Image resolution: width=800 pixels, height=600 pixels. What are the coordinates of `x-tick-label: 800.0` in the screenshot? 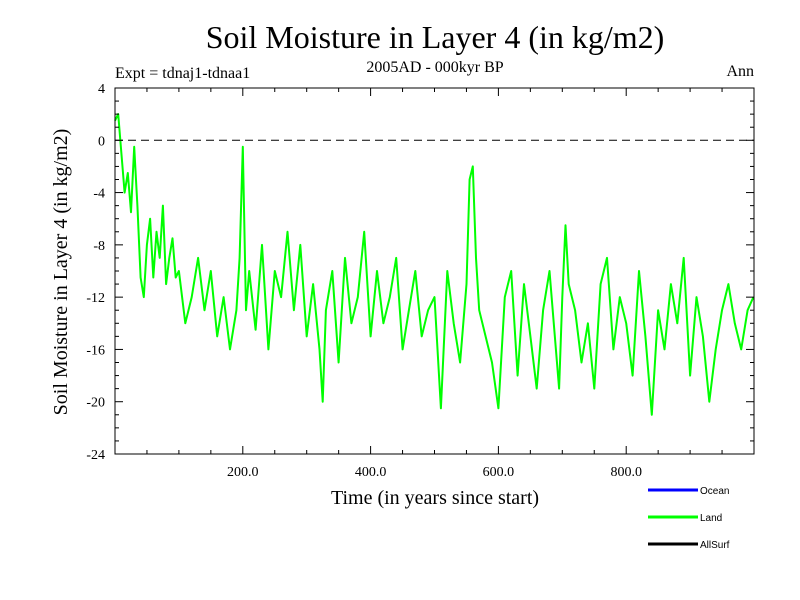 It's located at (626, 472).